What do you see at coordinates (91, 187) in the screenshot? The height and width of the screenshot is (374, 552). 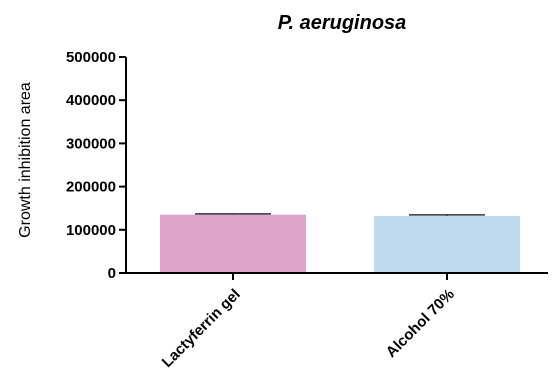 I see `y-tick-label: 200000` at bounding box center [91, 187].